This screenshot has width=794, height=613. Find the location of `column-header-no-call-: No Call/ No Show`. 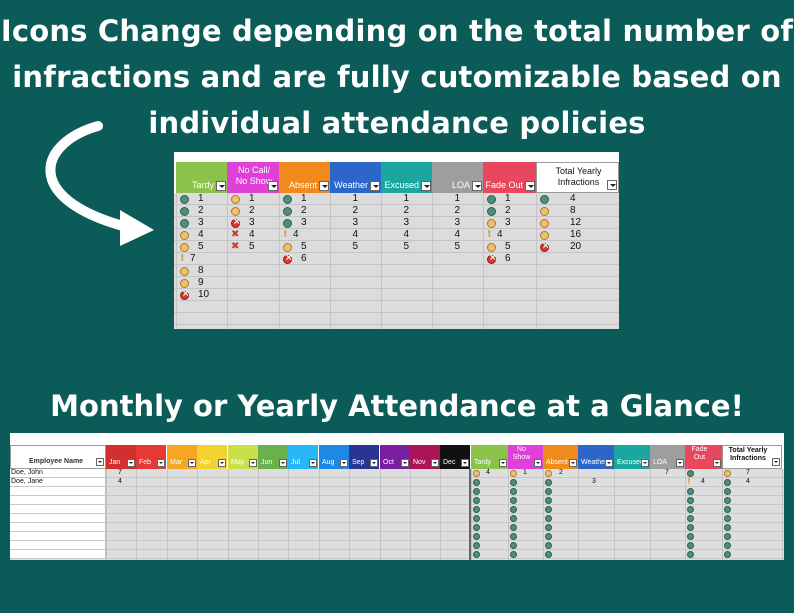

column-header-no-call-: No Call/ No Show is located at coordinates (253, 177).